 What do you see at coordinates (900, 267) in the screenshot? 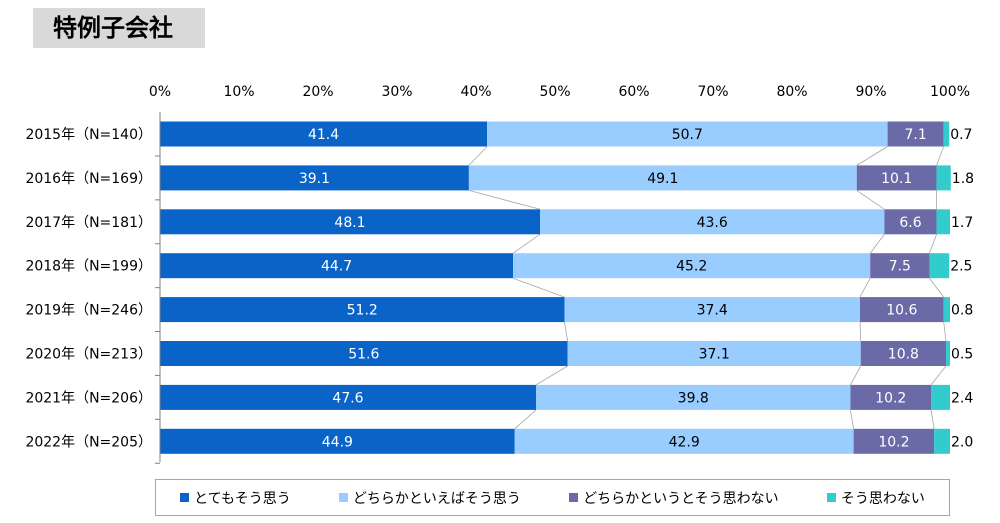
I see `data-label: 7.5` at bounding box center [900, 267].